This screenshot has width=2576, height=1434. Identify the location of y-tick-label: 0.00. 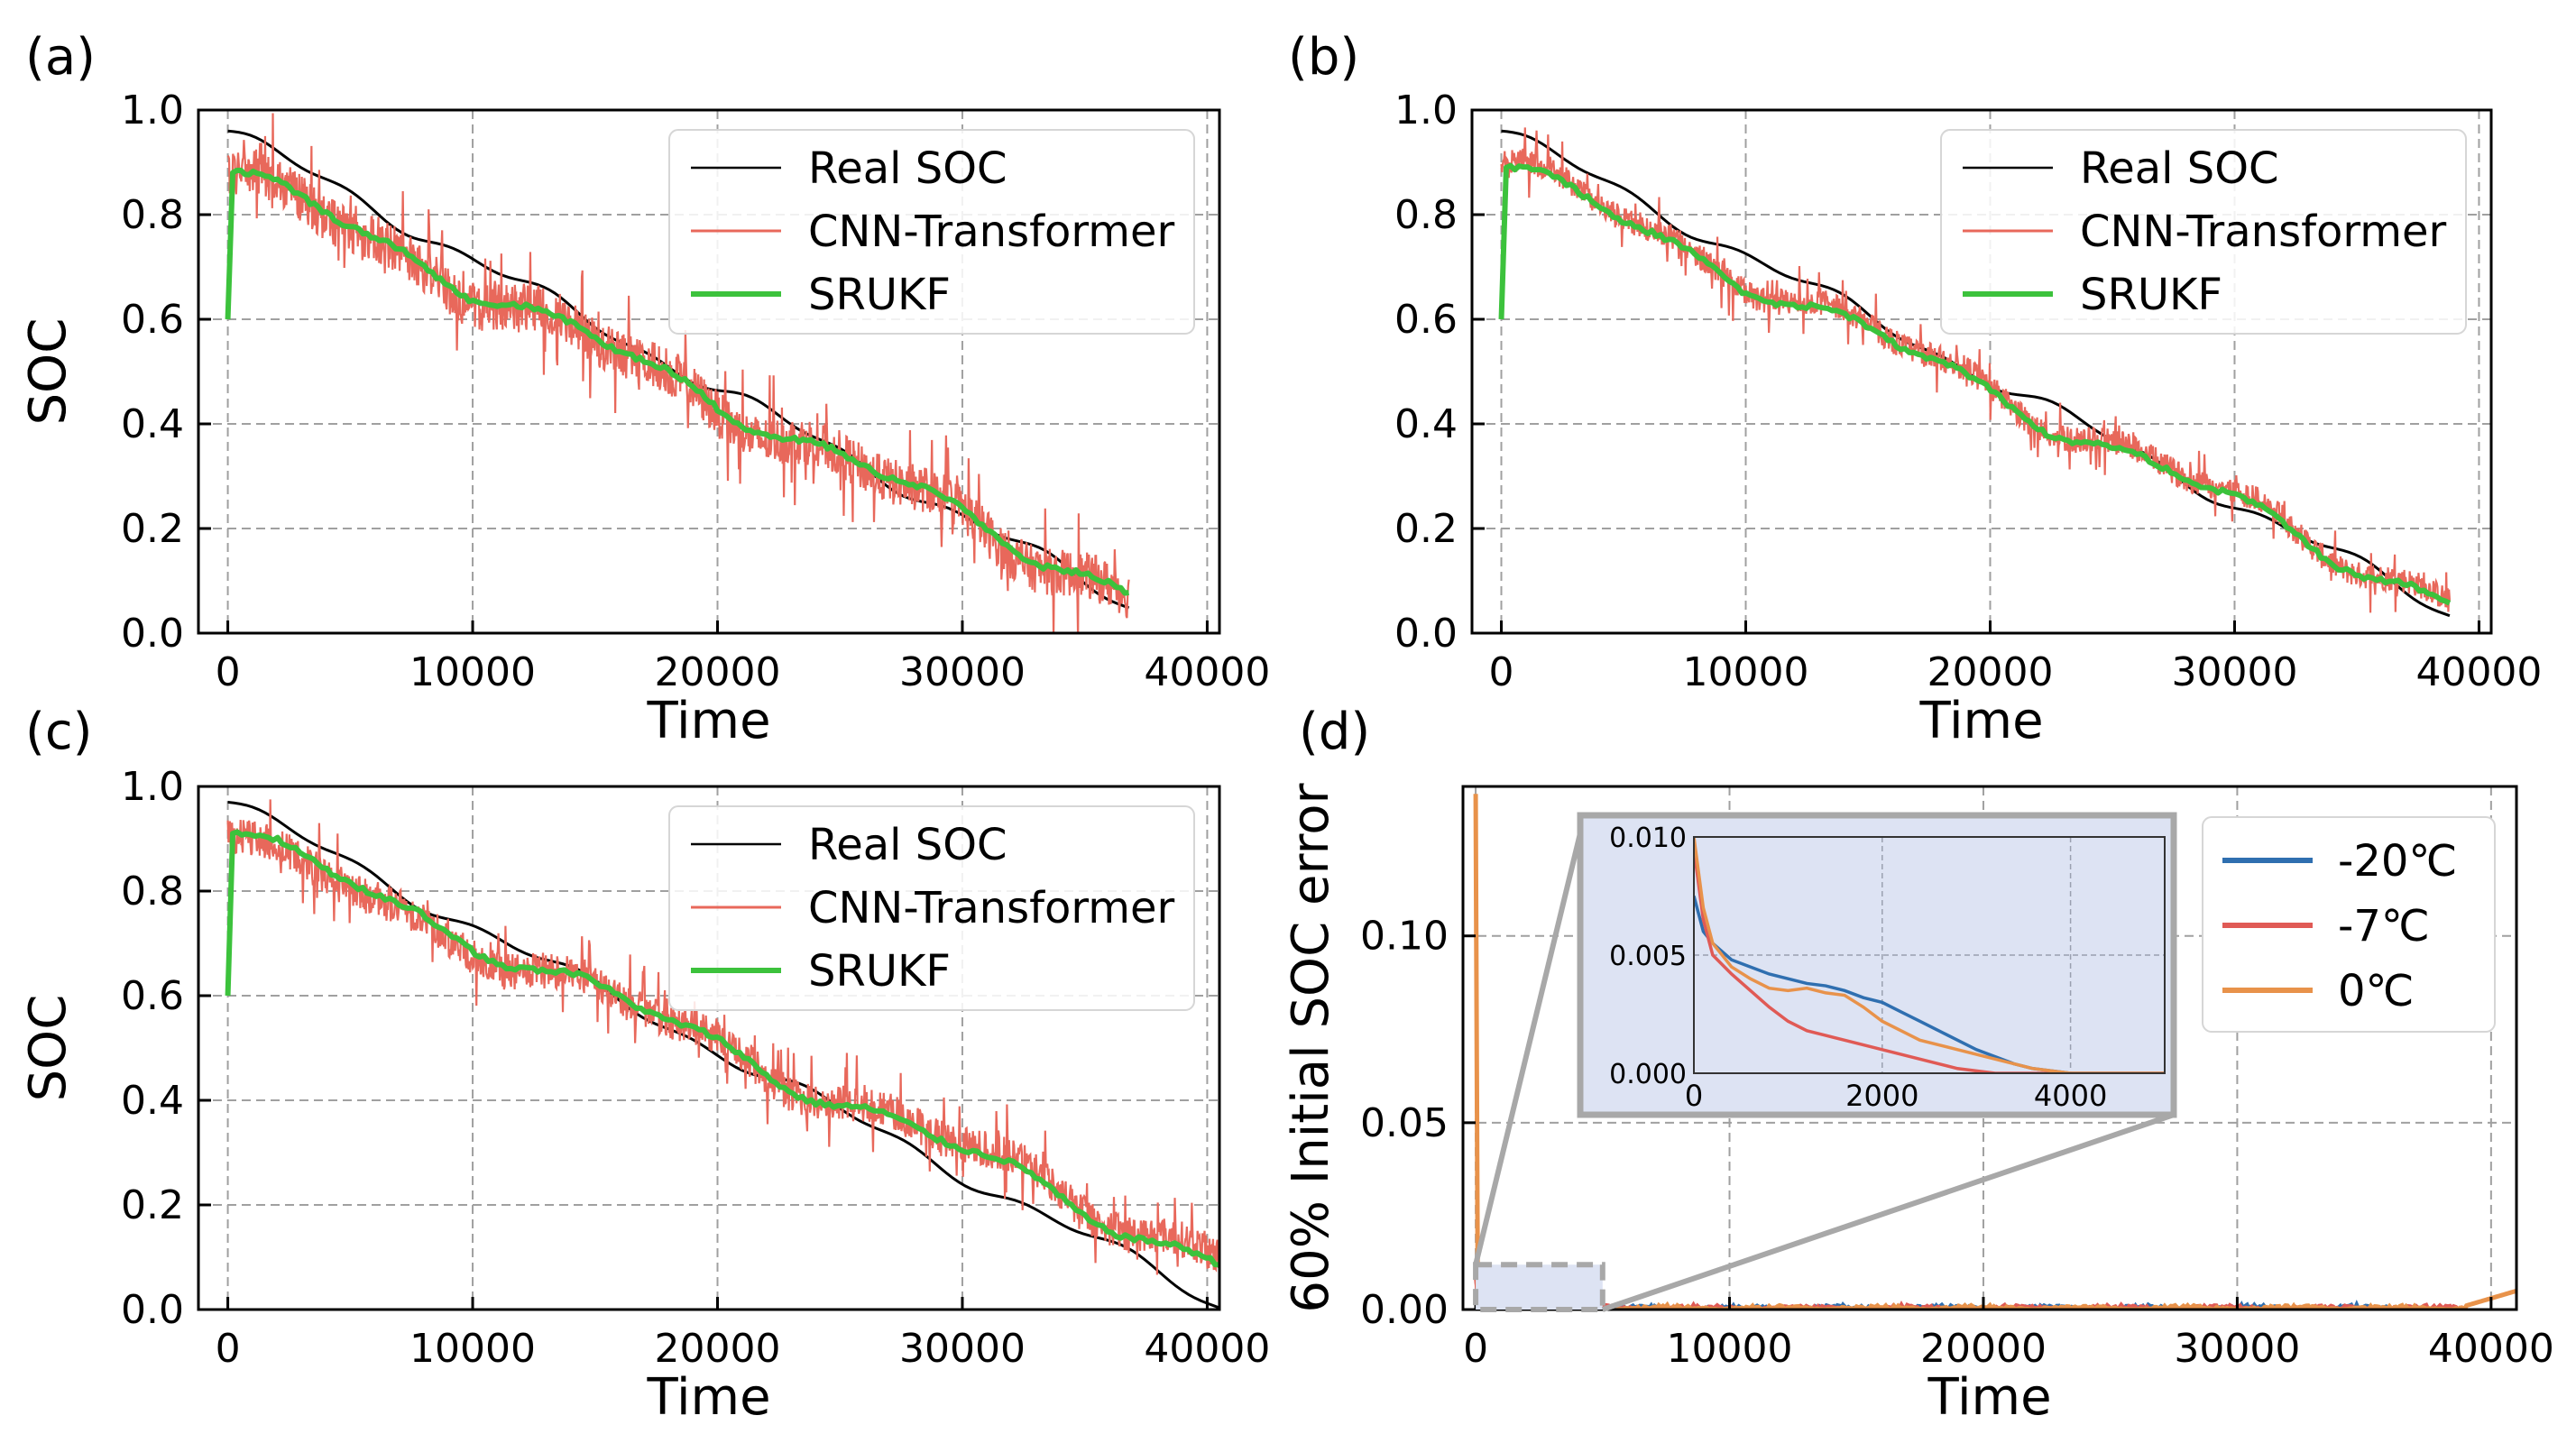
(1405, 1310).